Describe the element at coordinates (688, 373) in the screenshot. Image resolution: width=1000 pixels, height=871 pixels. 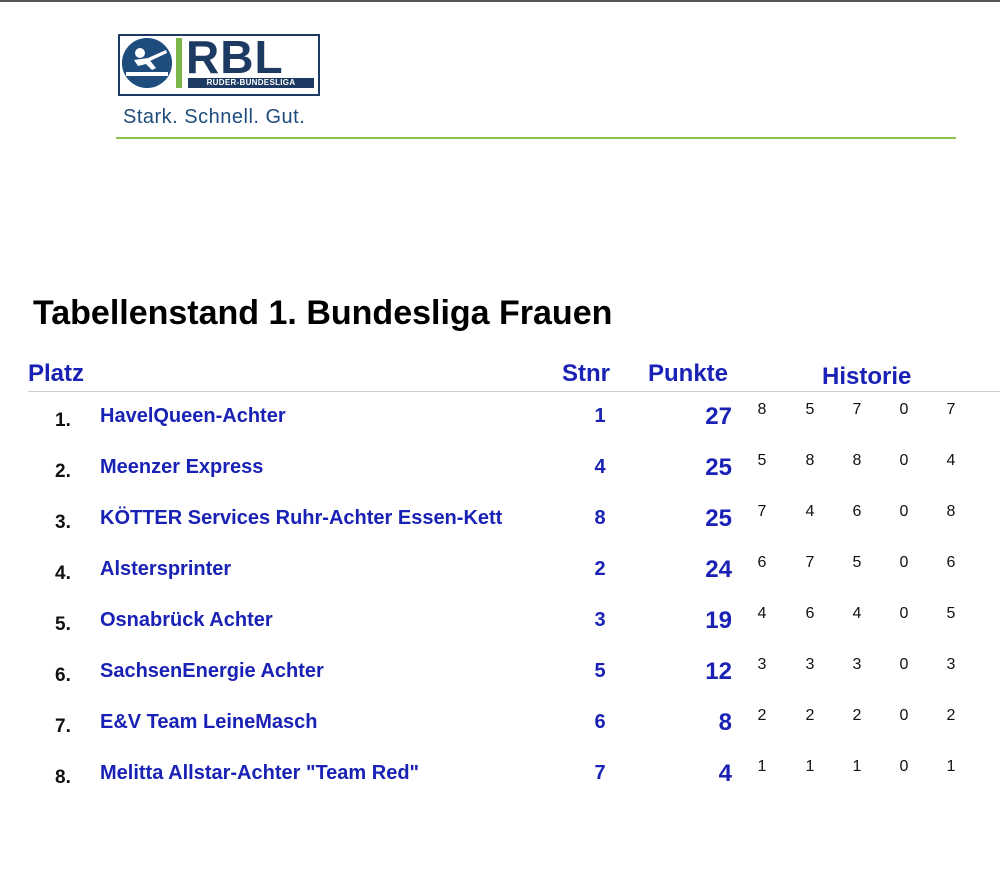
I see `column-header-punkte: Punkte` at that location.